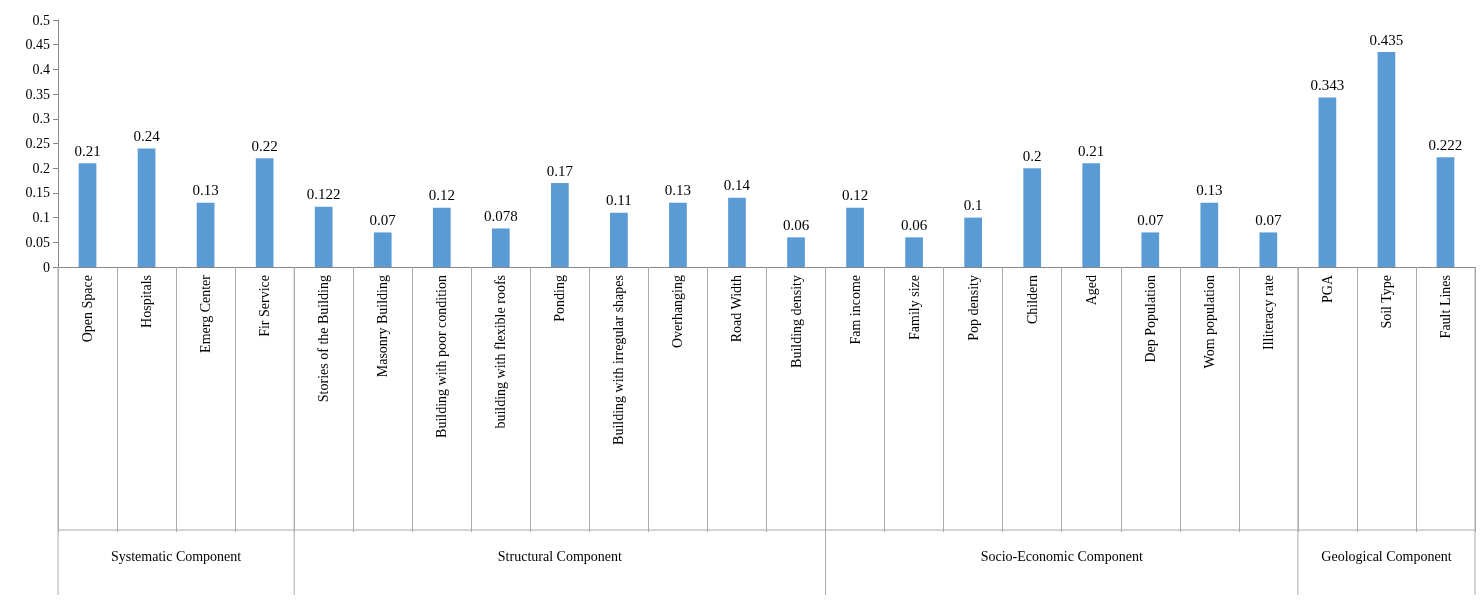 The image size is (1482, 601). I want to click on x-tick-label: PGA, so click(1327, 289).